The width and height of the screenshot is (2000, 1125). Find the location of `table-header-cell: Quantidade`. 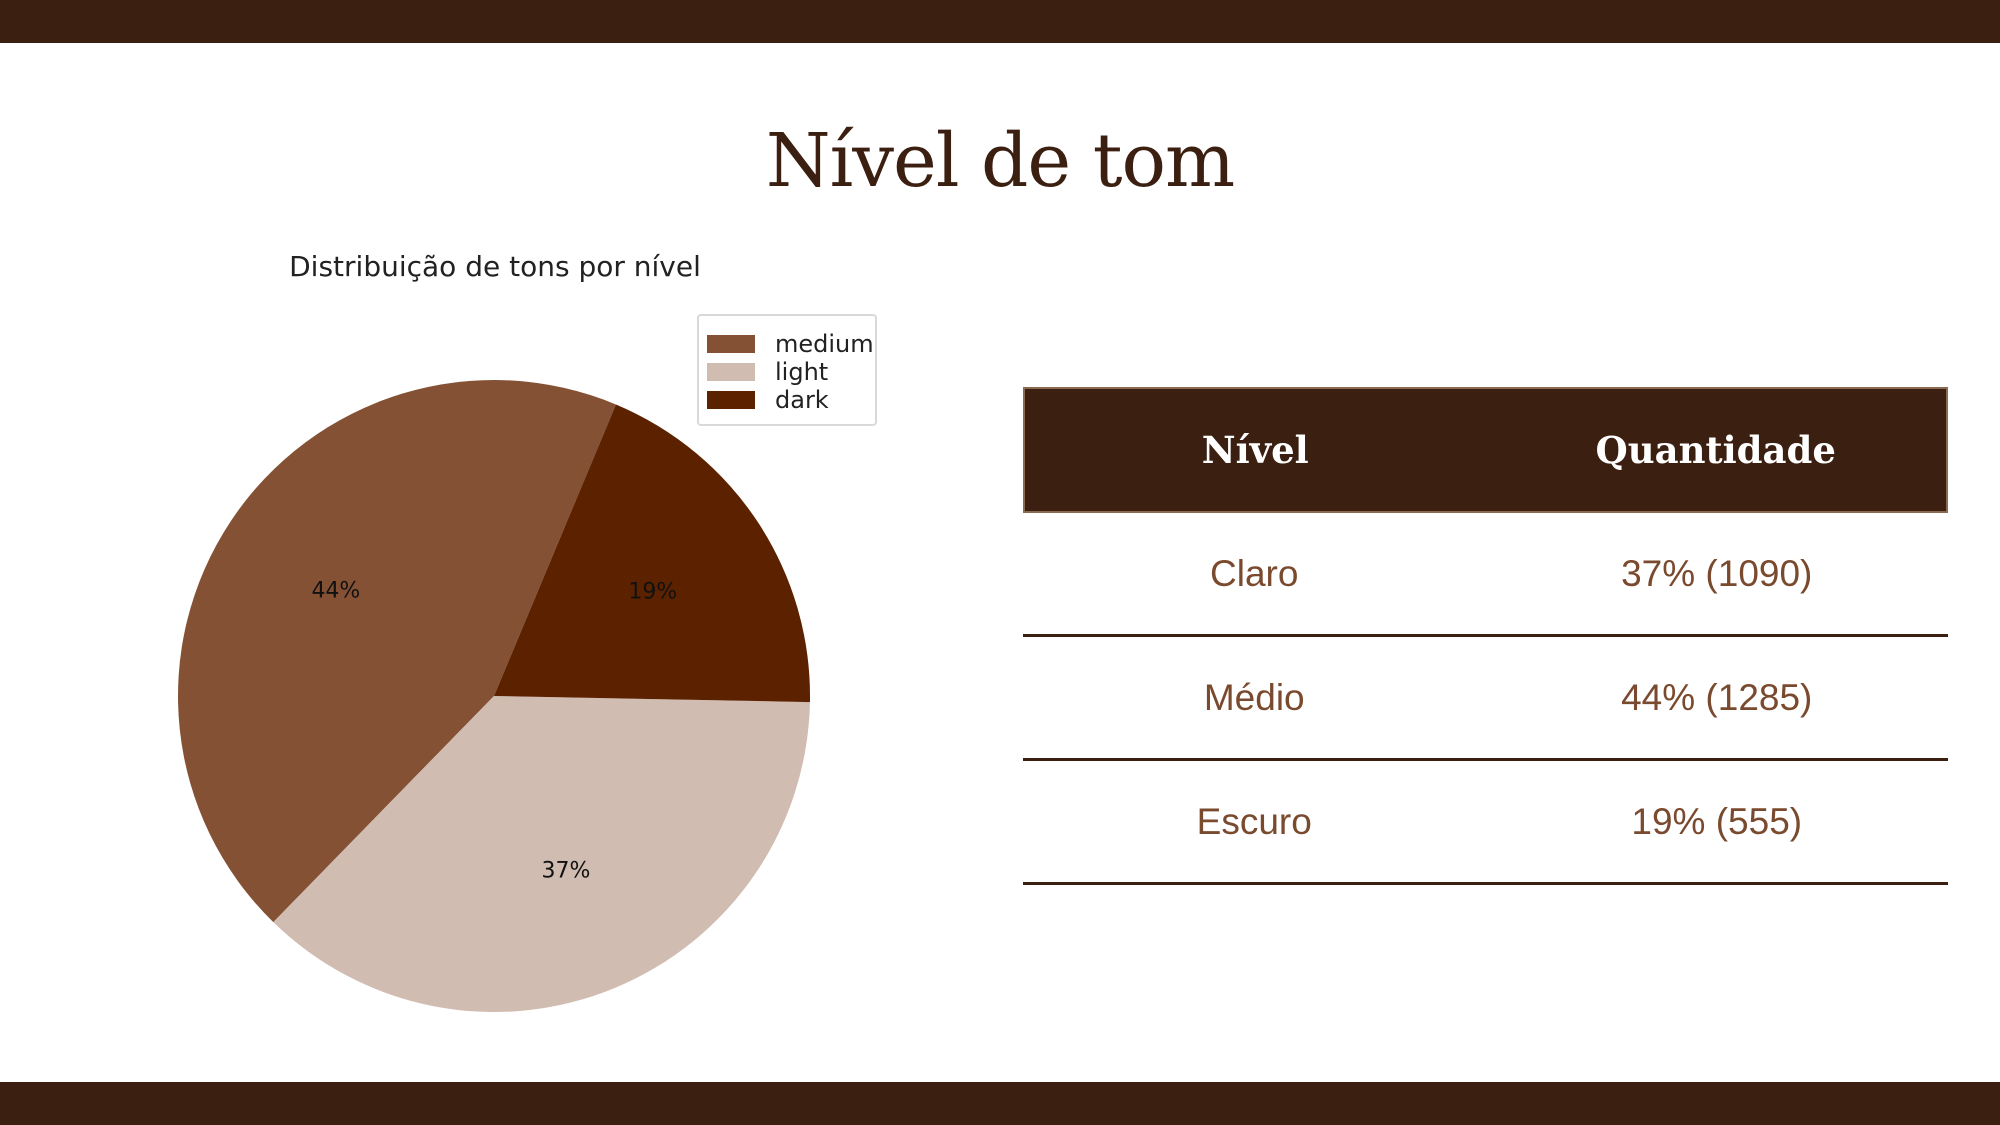

table-header-cell: Quantidade is located at coordinates (1715, 450).